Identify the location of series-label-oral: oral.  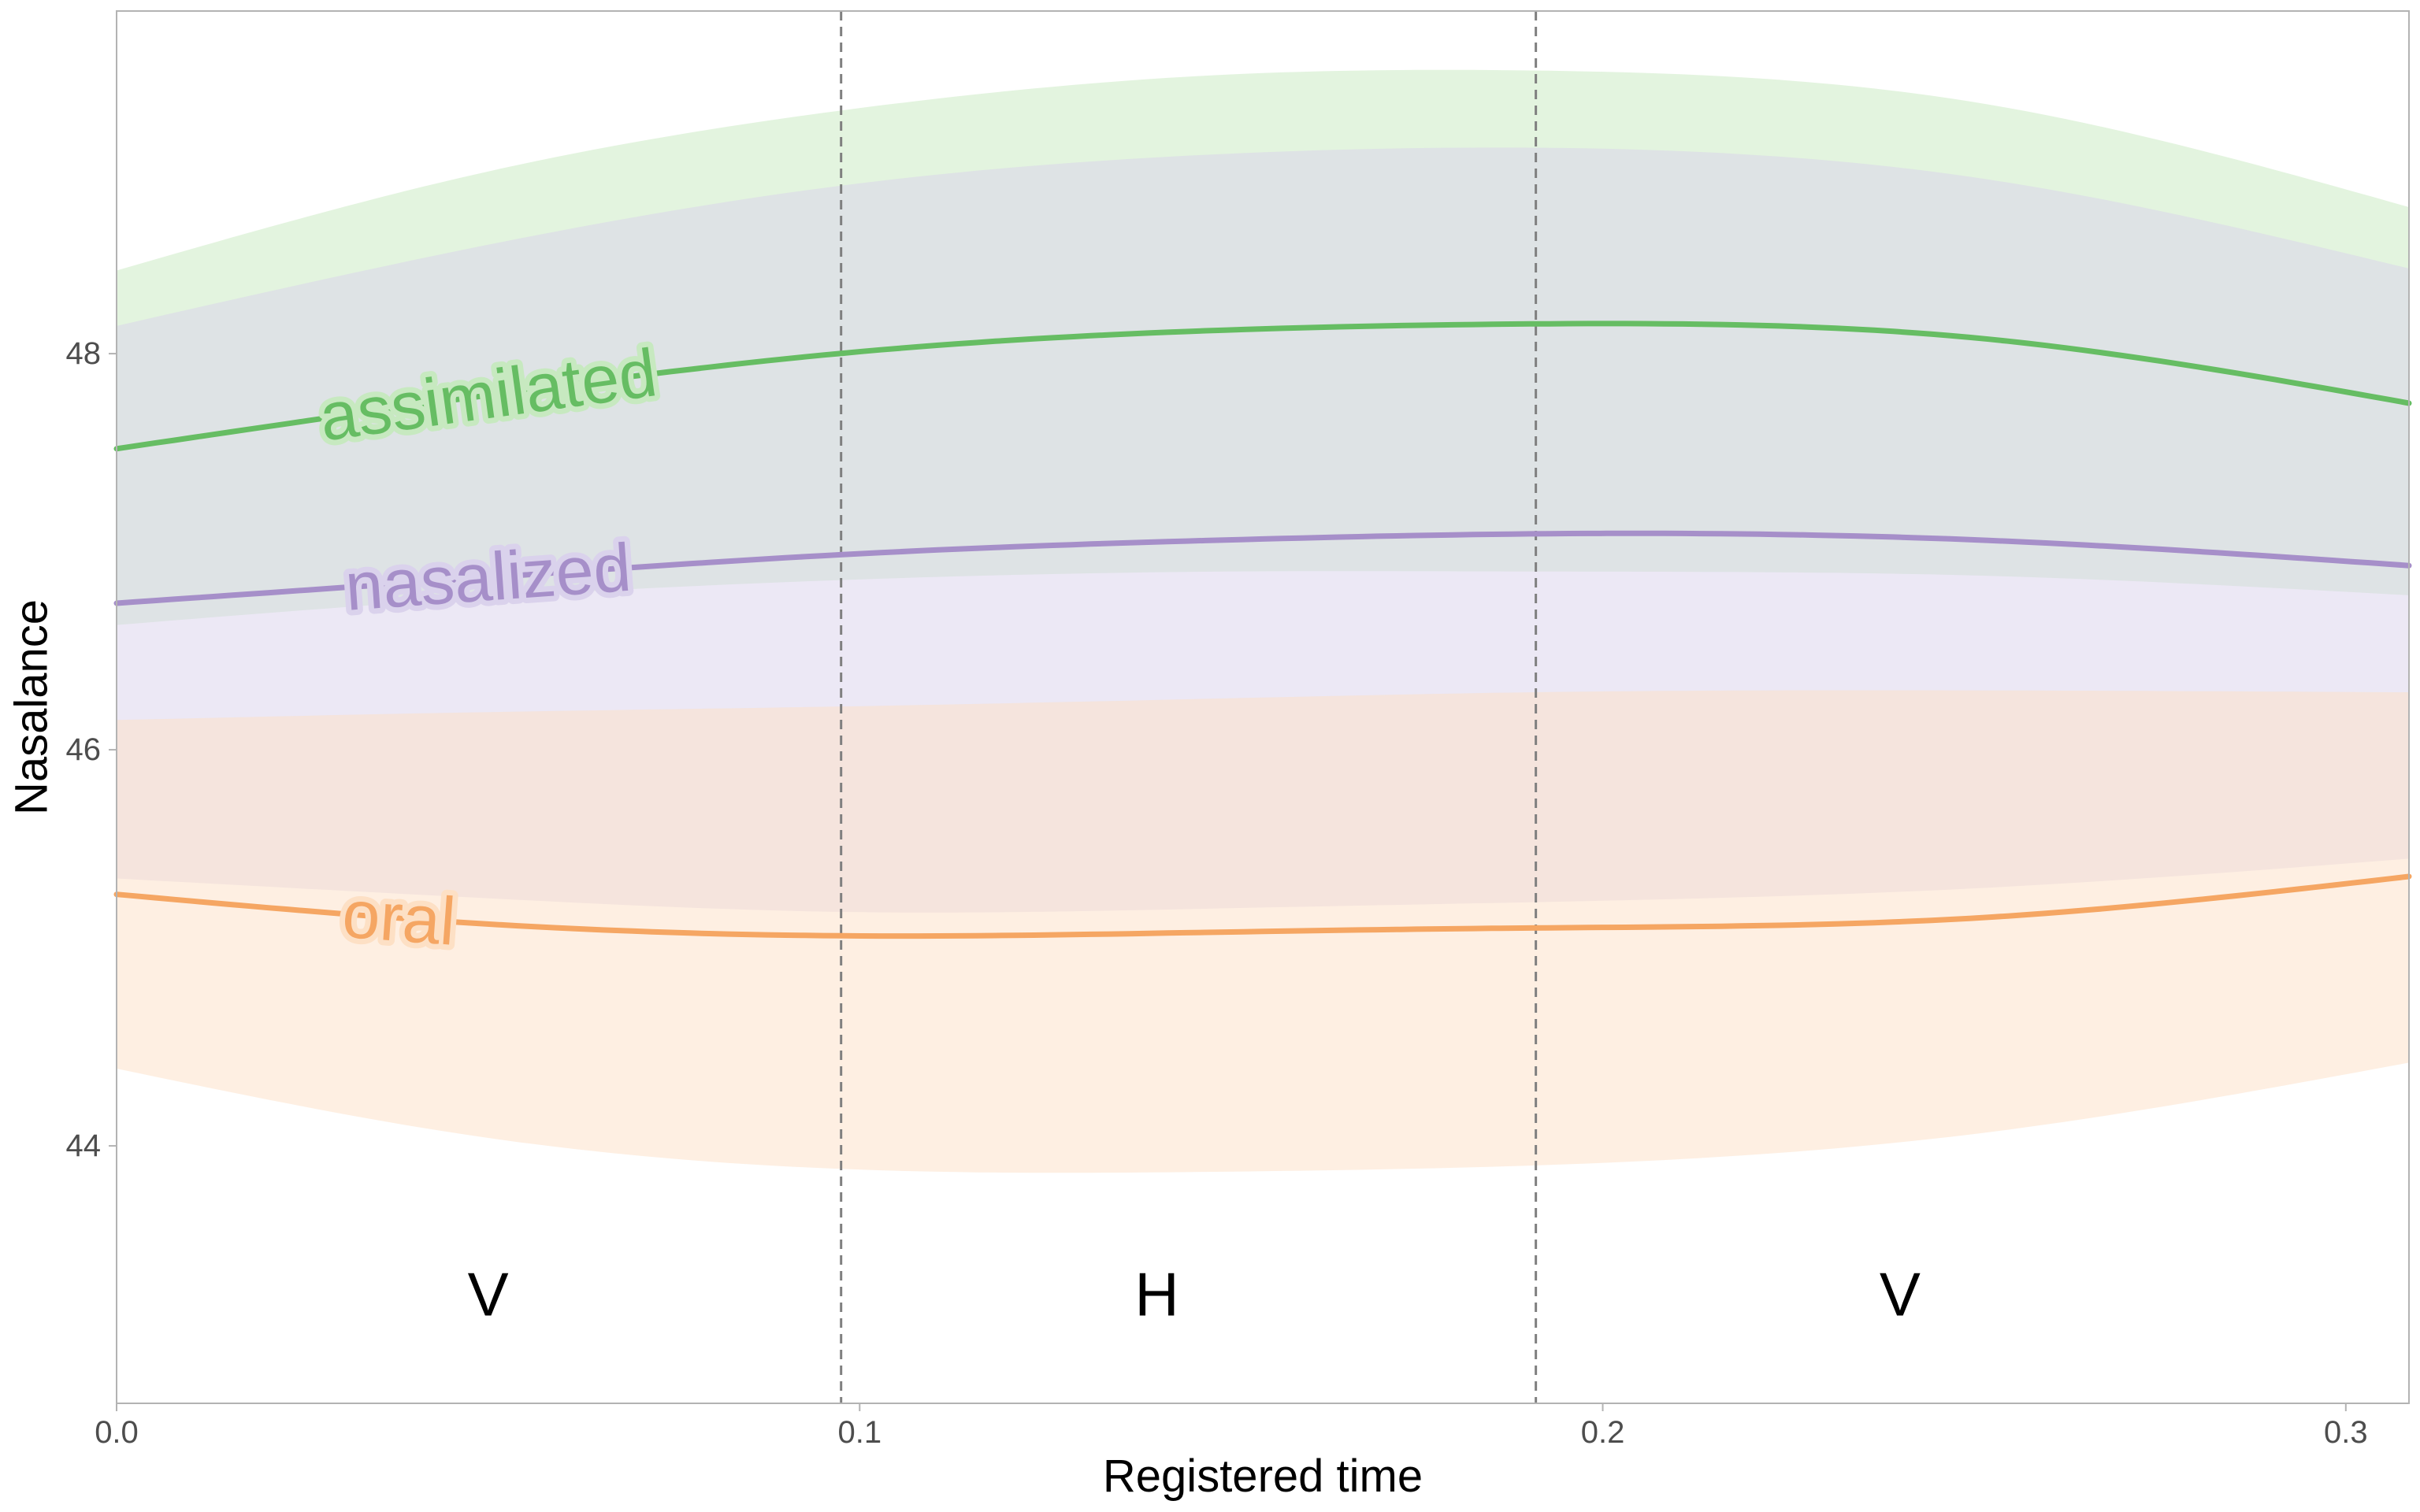
(399, 918).